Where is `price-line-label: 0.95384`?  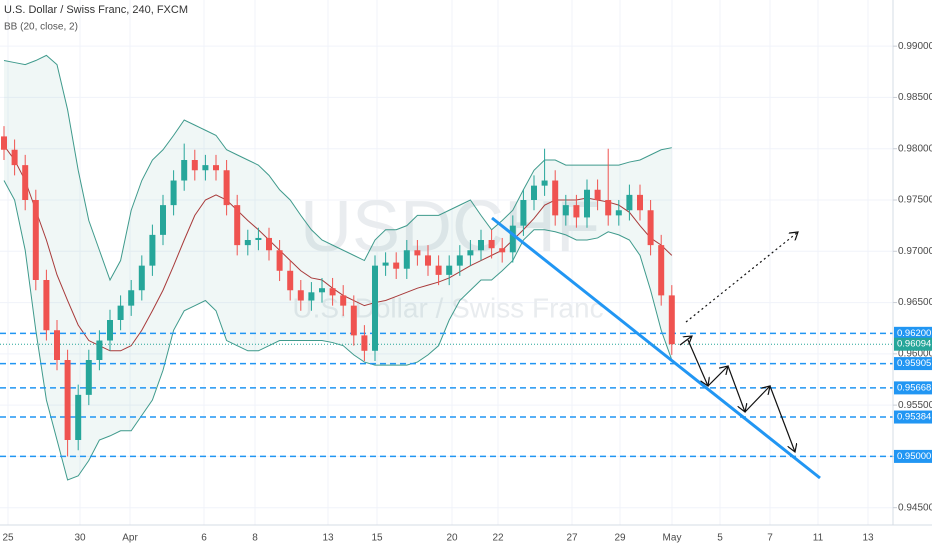 price-line-label: 0.95384 is located at coordinates (914, 417).